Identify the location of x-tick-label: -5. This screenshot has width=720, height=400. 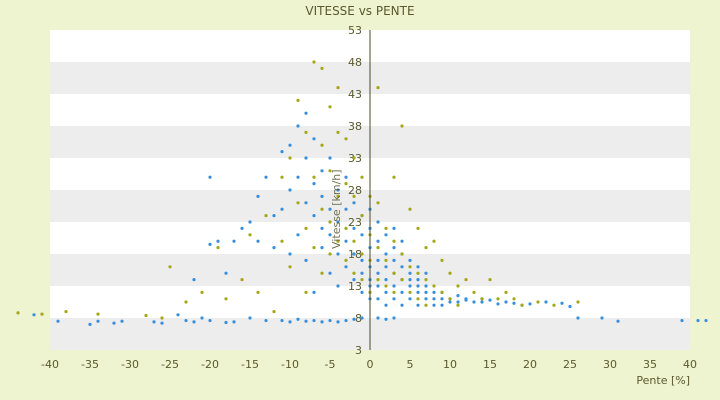
(330, 364).